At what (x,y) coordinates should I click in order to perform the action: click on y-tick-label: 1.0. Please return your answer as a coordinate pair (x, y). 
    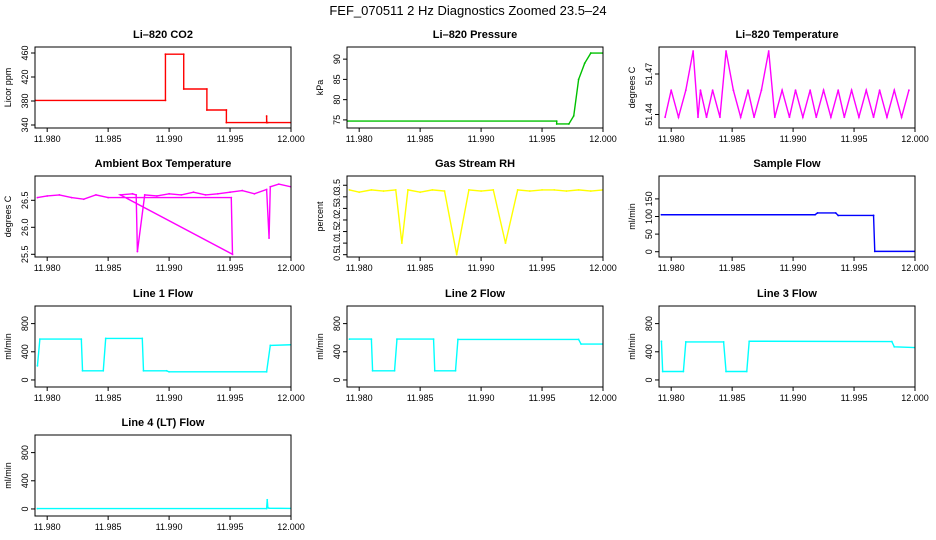
    Looking at the image, I should click on (337, 243).